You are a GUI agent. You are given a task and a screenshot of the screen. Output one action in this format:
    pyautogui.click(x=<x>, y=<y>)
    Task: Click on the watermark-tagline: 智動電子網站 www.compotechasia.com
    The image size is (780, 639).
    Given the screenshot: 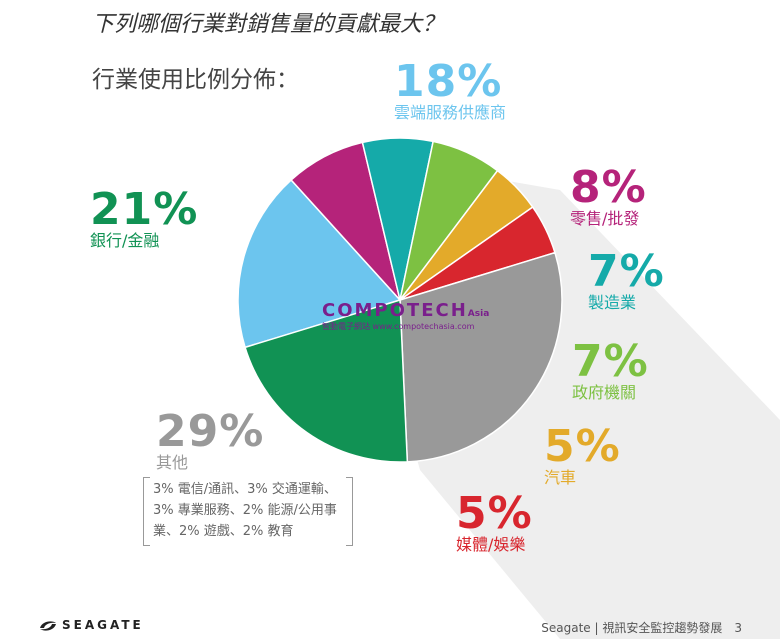 What is the action you would take?
    pyautogui.click(x=398, y=326)
    